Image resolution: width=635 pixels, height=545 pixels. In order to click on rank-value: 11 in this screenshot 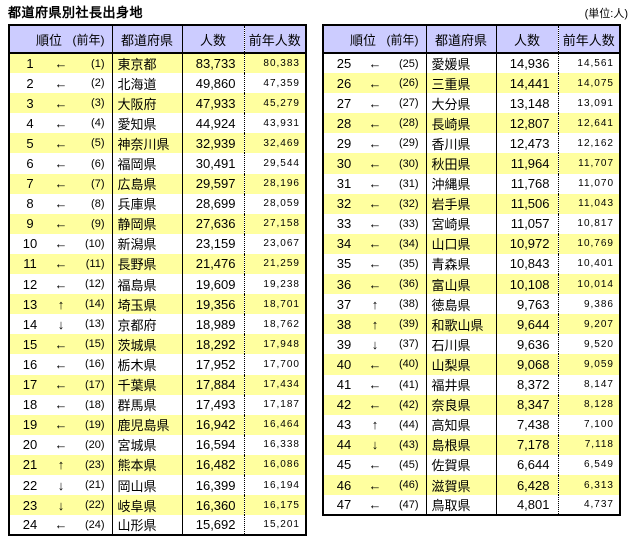, I will do `click(30, 264)`.